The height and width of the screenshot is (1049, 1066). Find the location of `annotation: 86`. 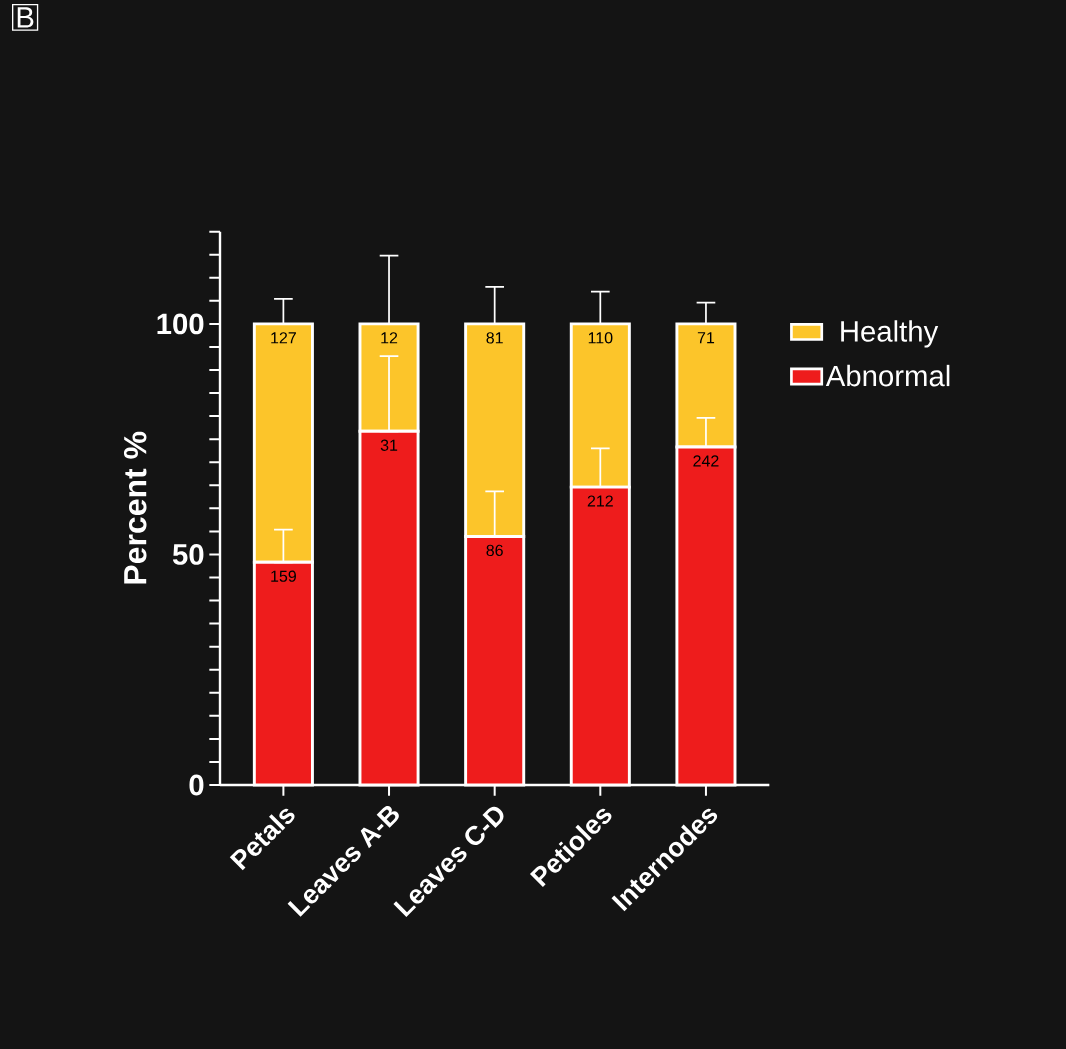

annotation: 86 is located at coordinates (494, 550).